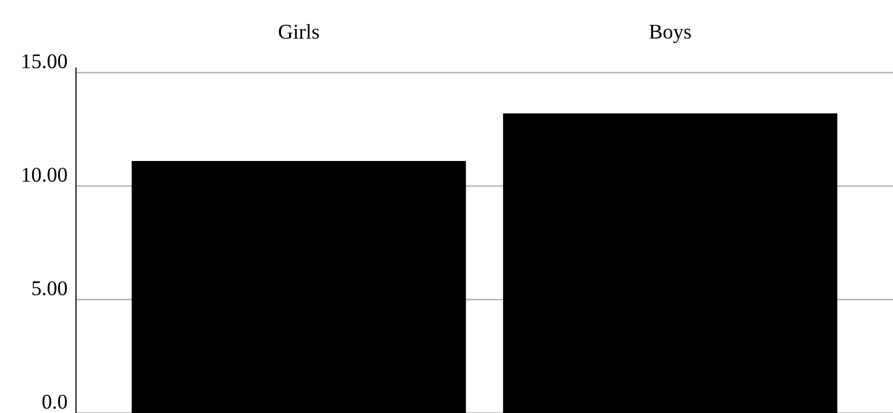 The width and height of the screenshot is (893, 413). What do you see at coordinates (49, 288) in the screenshot?
I see `y-tick-label: 5.00` at bounding box center [49, 288].